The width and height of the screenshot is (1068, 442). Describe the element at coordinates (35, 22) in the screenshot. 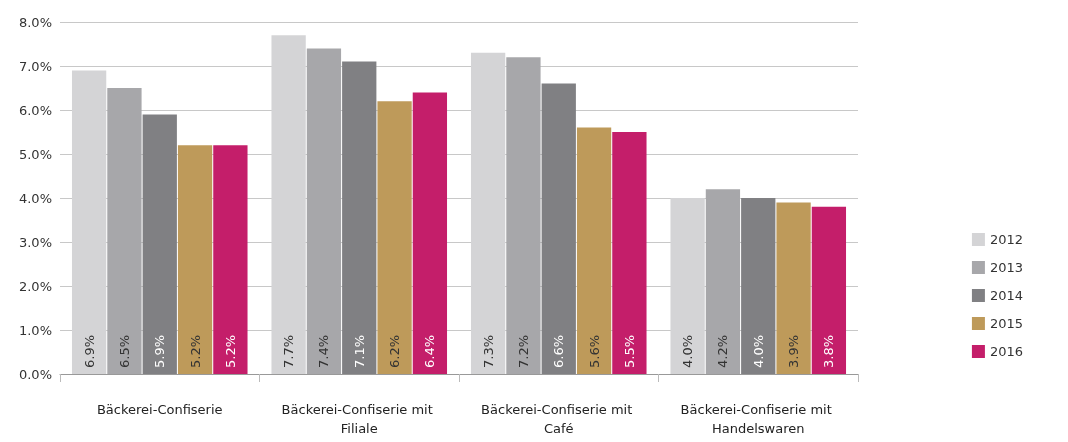

I see `y-tick-label: 8.0%` at that location.